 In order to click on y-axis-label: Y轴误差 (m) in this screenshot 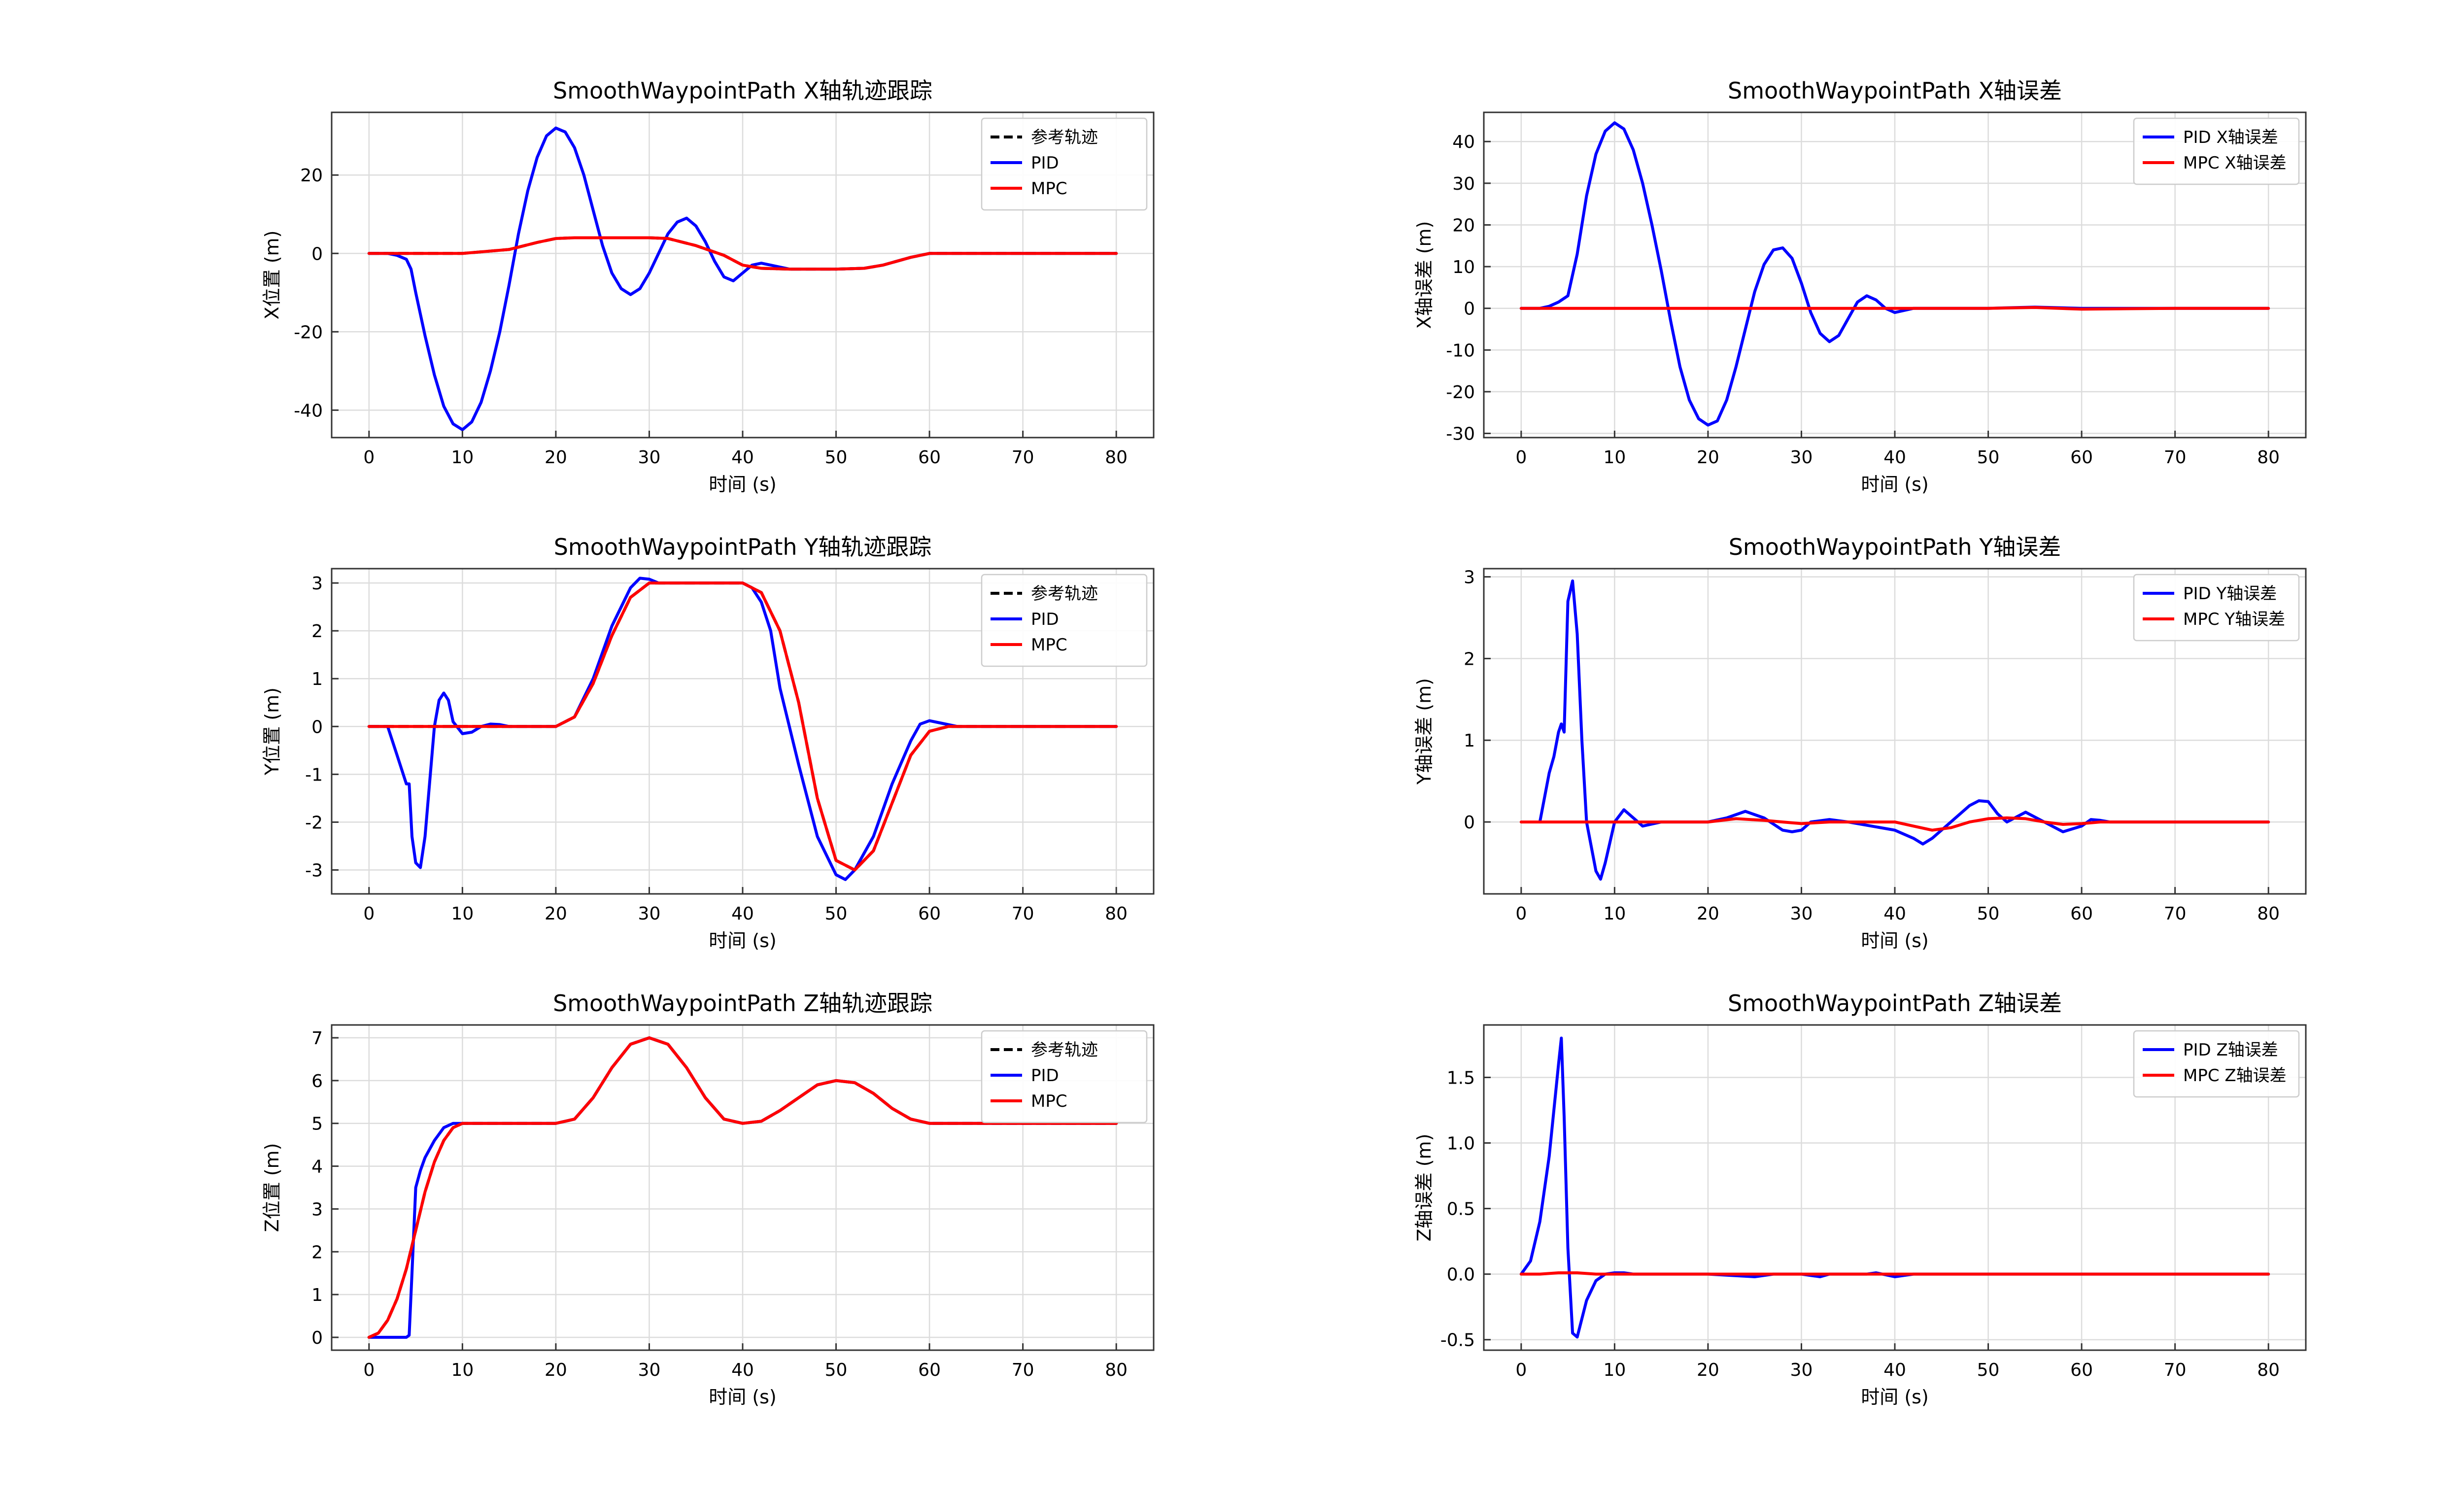, I will do `click(1424, 731)`.